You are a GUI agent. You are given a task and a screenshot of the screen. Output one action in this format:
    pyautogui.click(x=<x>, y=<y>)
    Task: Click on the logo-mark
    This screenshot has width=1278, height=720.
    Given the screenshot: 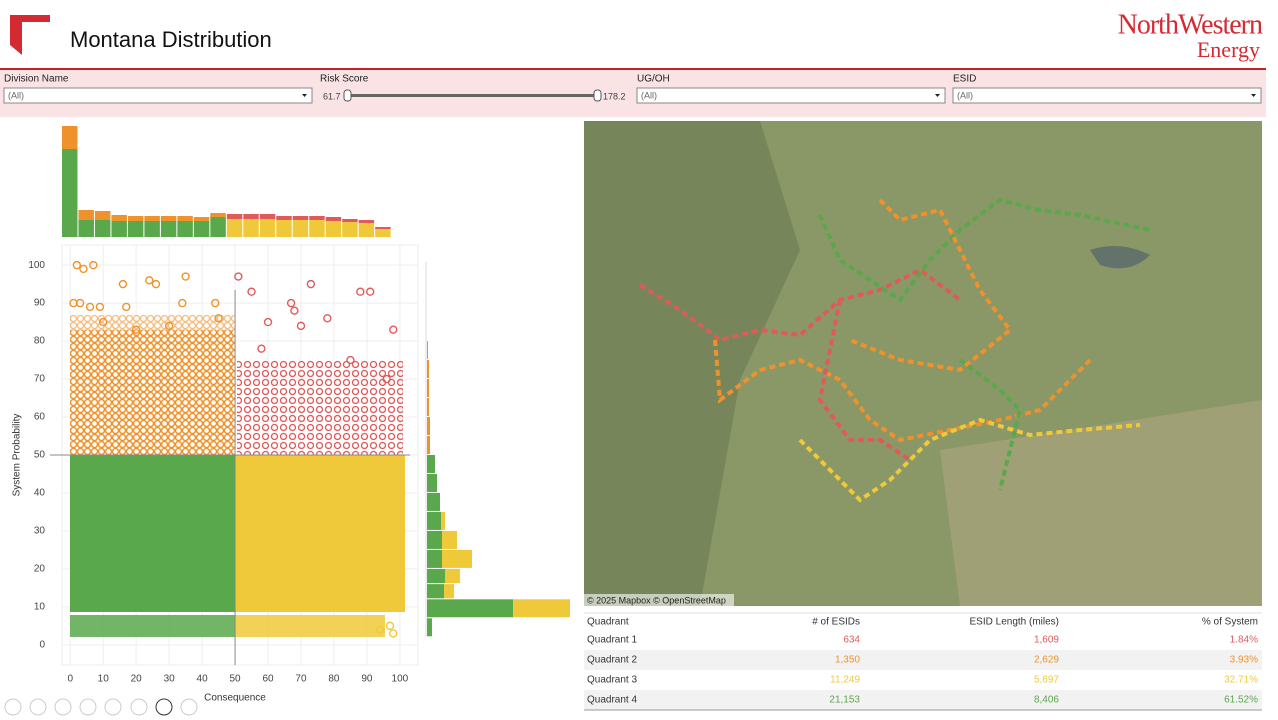 What is the action you would take?
    pyautogui.click(x=30, y=35)
    